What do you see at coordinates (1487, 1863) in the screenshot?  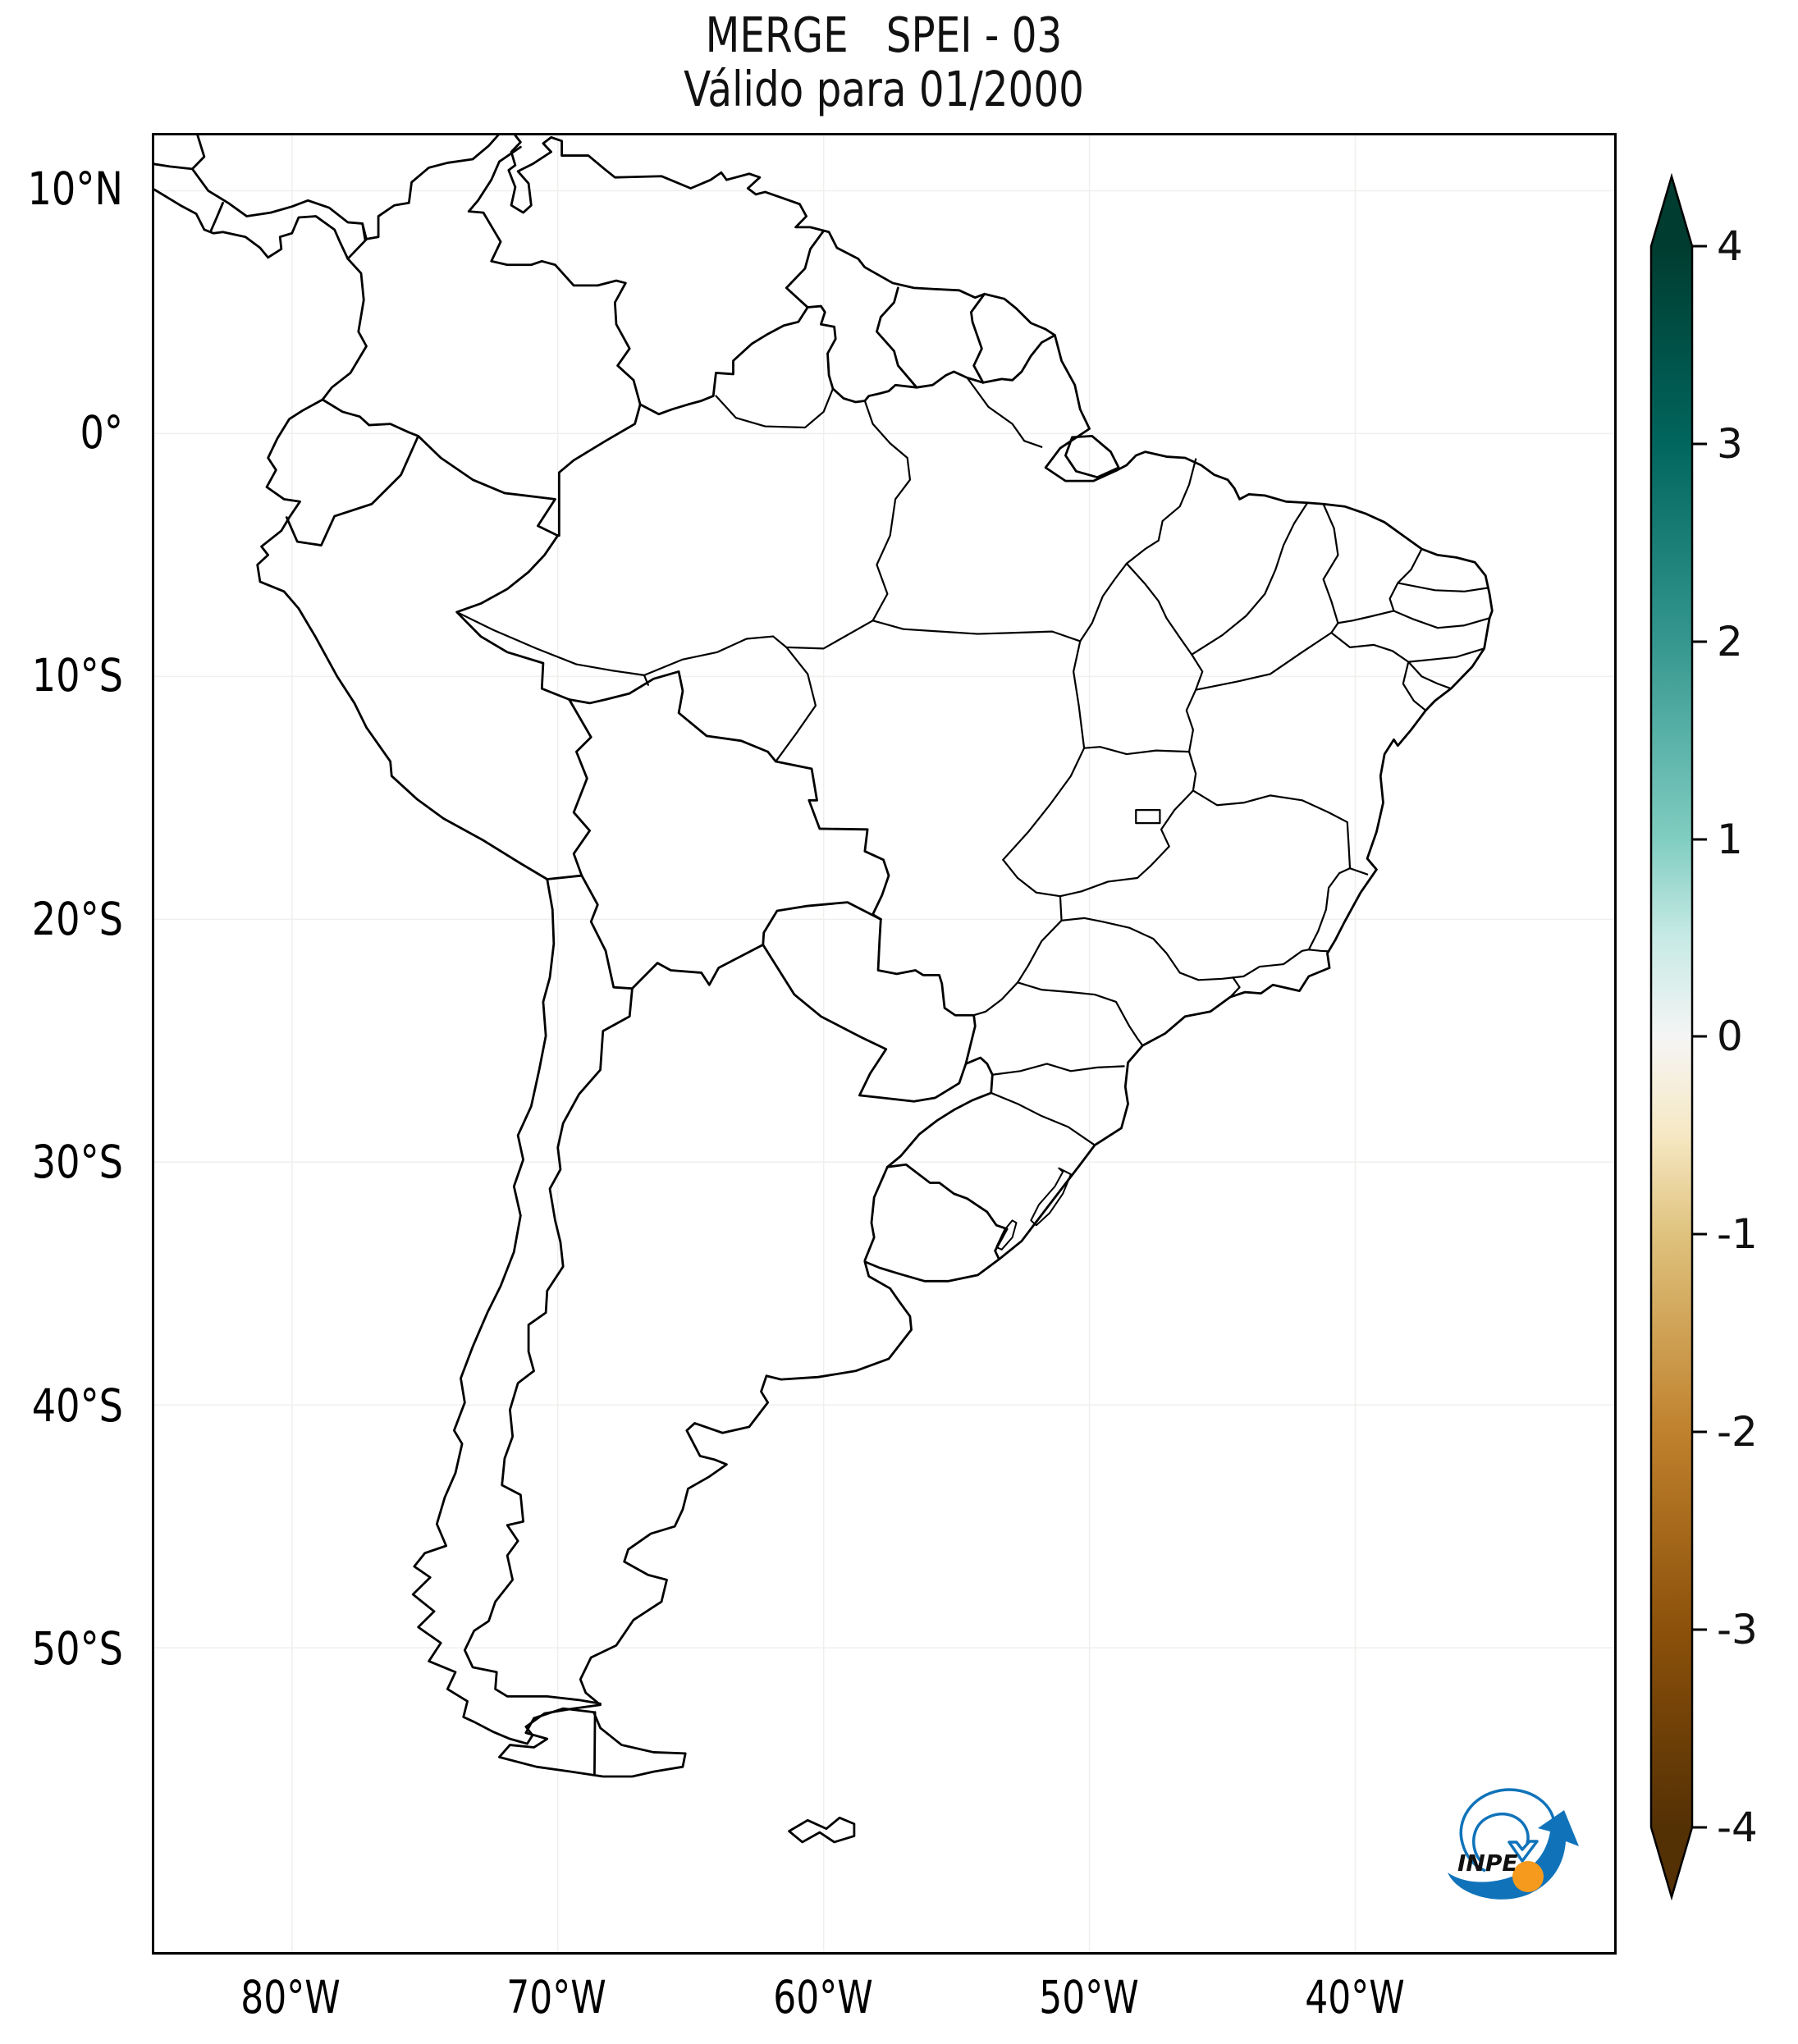 I see `logo-text: INPE` at bounding box center [1487, 1863].